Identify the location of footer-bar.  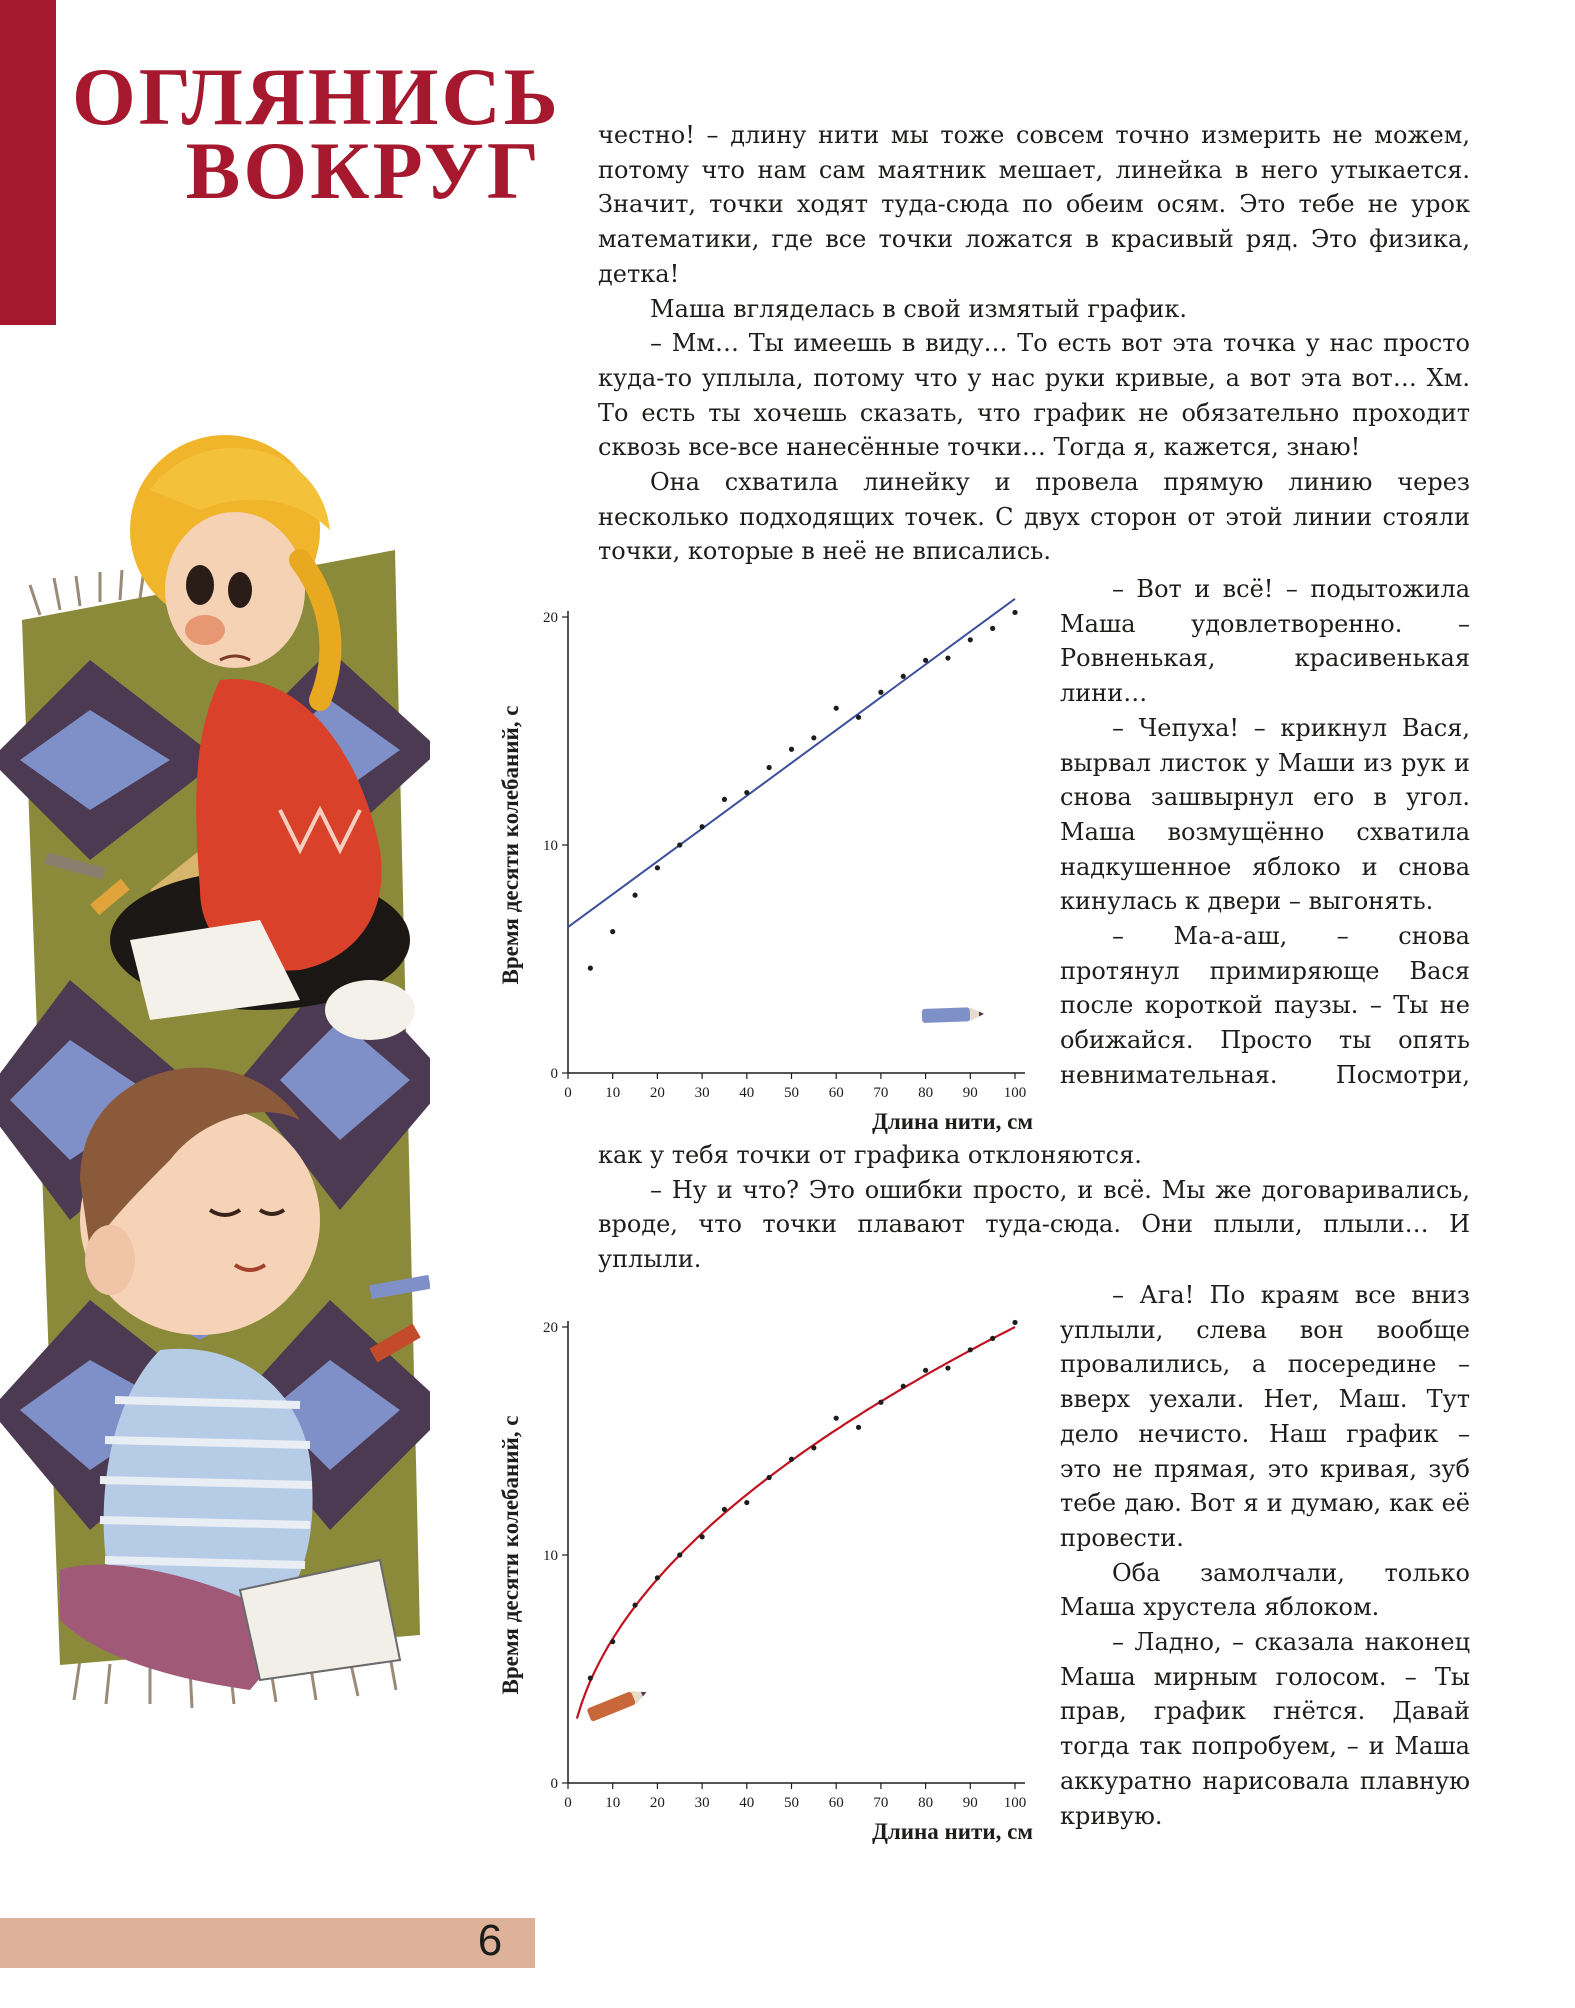
(267, 1943).